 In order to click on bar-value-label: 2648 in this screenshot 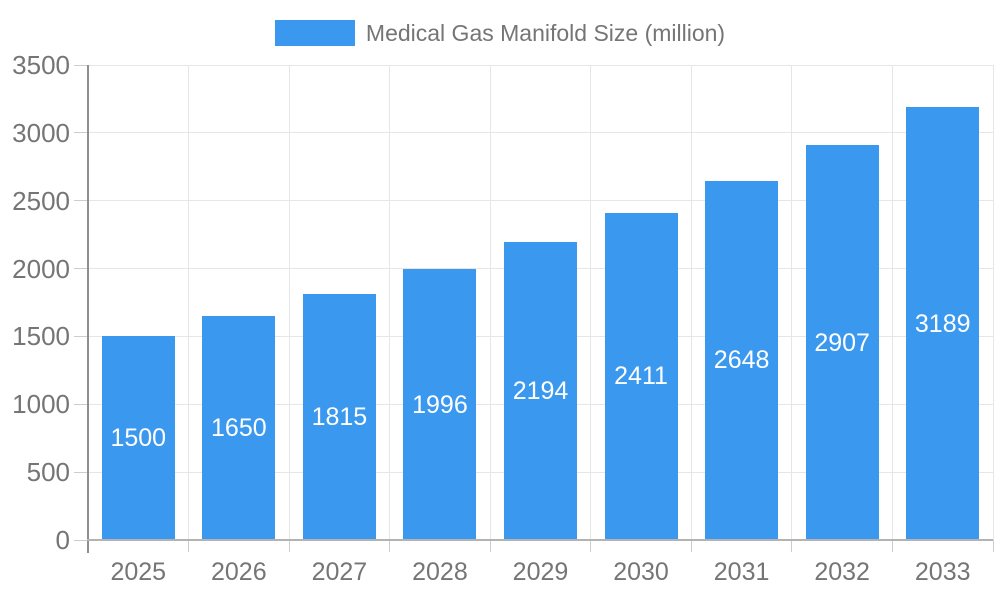, I will do `click(741, 360)`.